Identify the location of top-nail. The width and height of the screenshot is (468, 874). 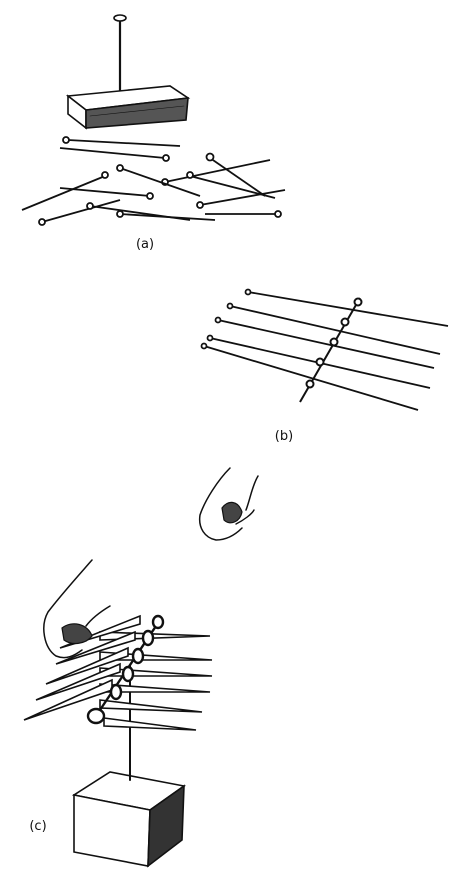
(125, 669).